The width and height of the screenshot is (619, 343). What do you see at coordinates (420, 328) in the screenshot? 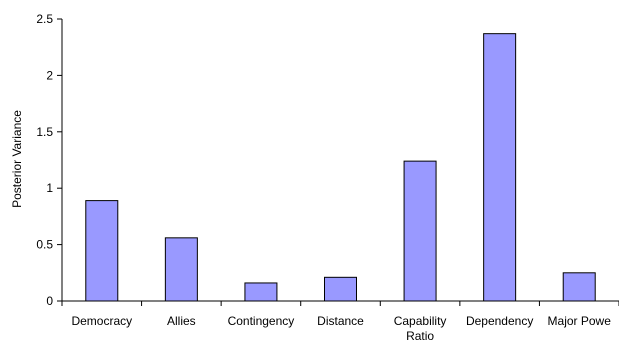
I see `x-tick-label: Capability Ratio` at bounding box center [420, 328].